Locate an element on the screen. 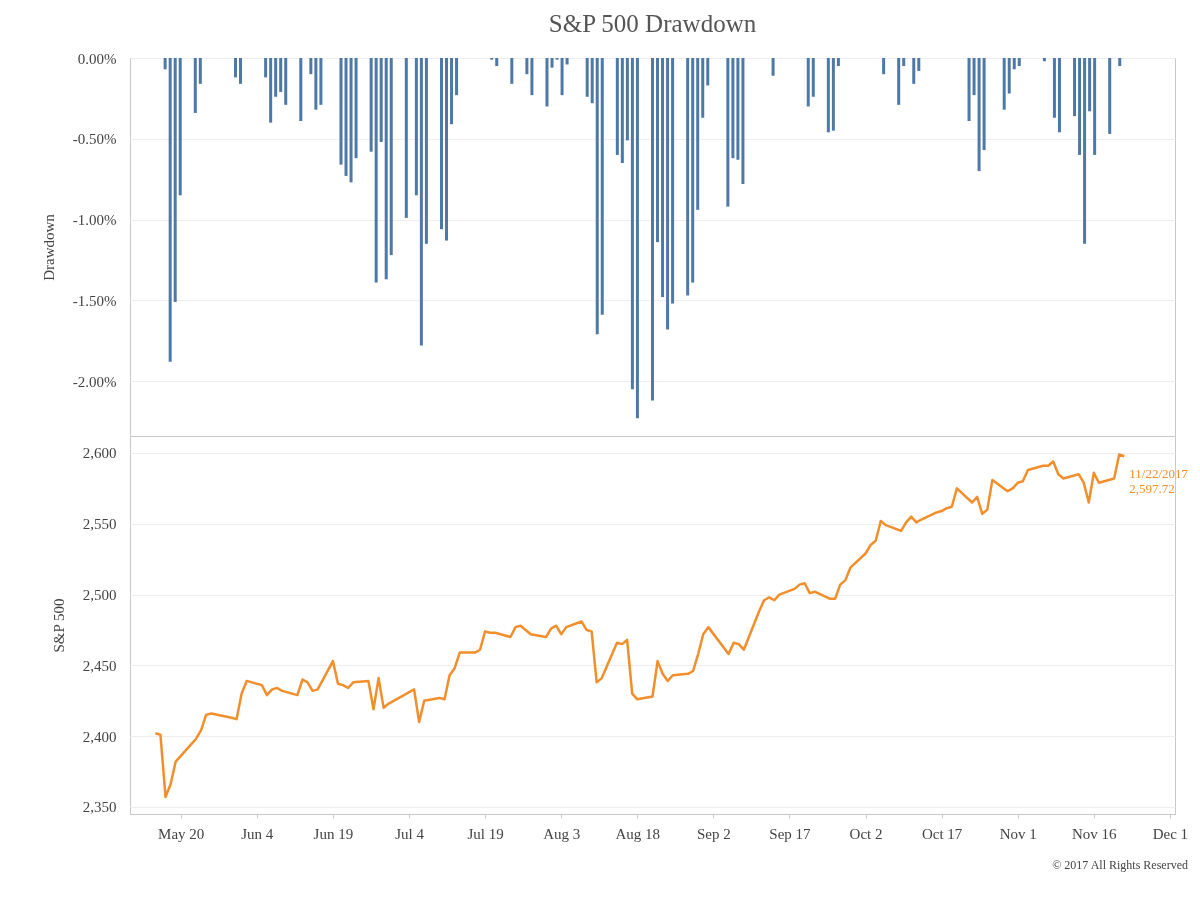 The height and width of the screenshot is (900, 1200). y-axis-title: Drawdown is located at coordinates (48, 247).